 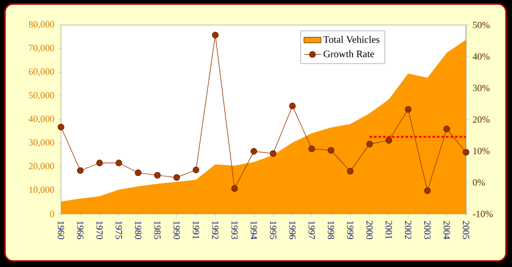 I want to click on y2-tick-label: 50%, so click(x=481, y=25).